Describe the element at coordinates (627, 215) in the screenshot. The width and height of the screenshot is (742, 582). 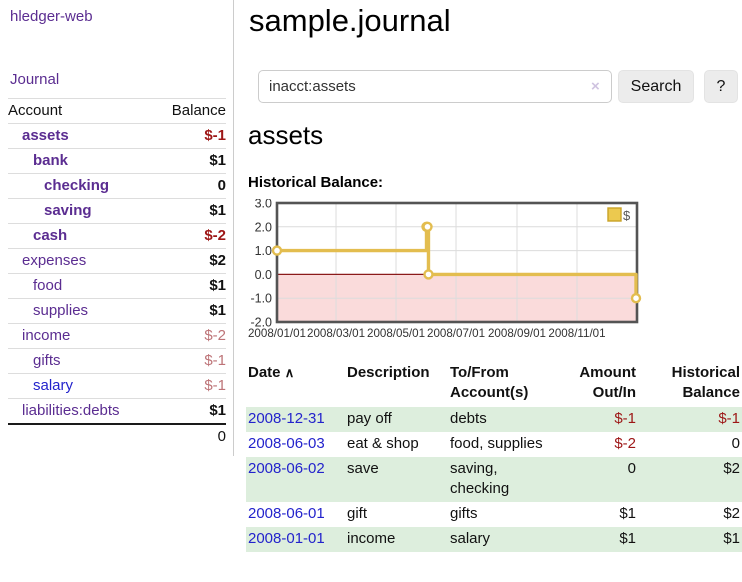
I see `legend-label: $` at that location.